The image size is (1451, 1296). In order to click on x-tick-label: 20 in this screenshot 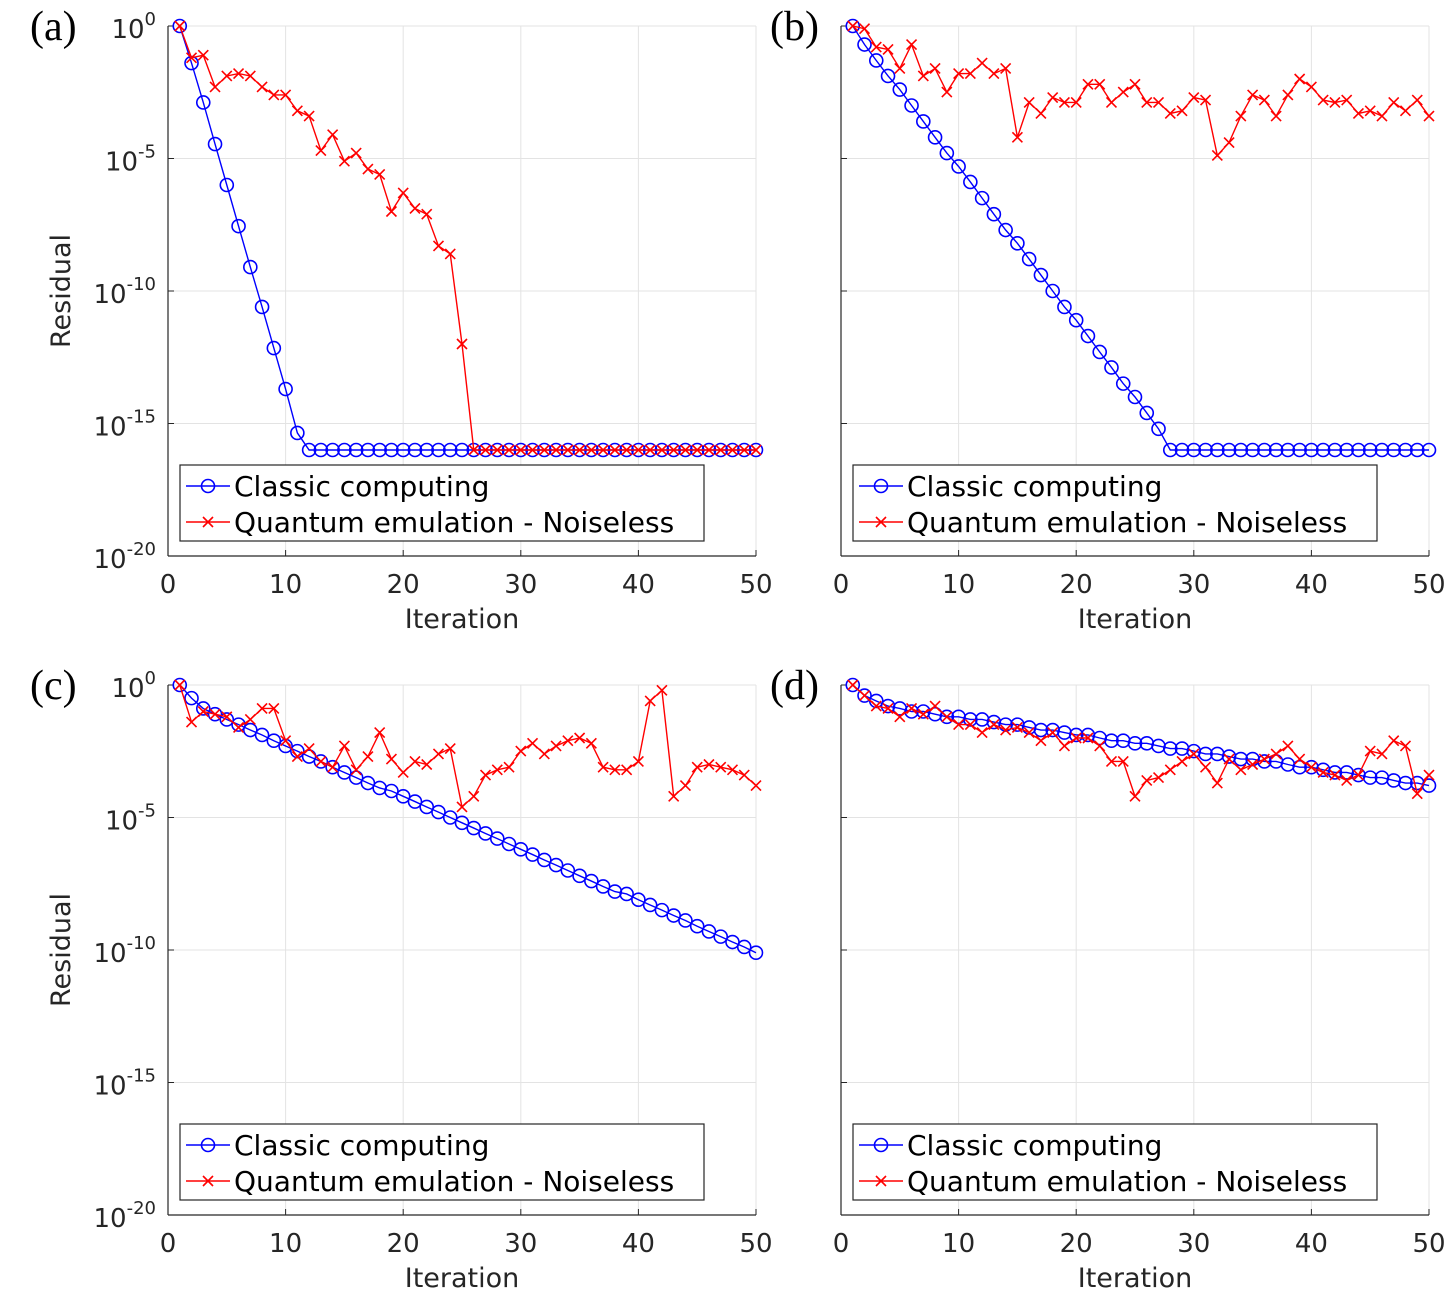, I will do `click(1076, 1244)`.